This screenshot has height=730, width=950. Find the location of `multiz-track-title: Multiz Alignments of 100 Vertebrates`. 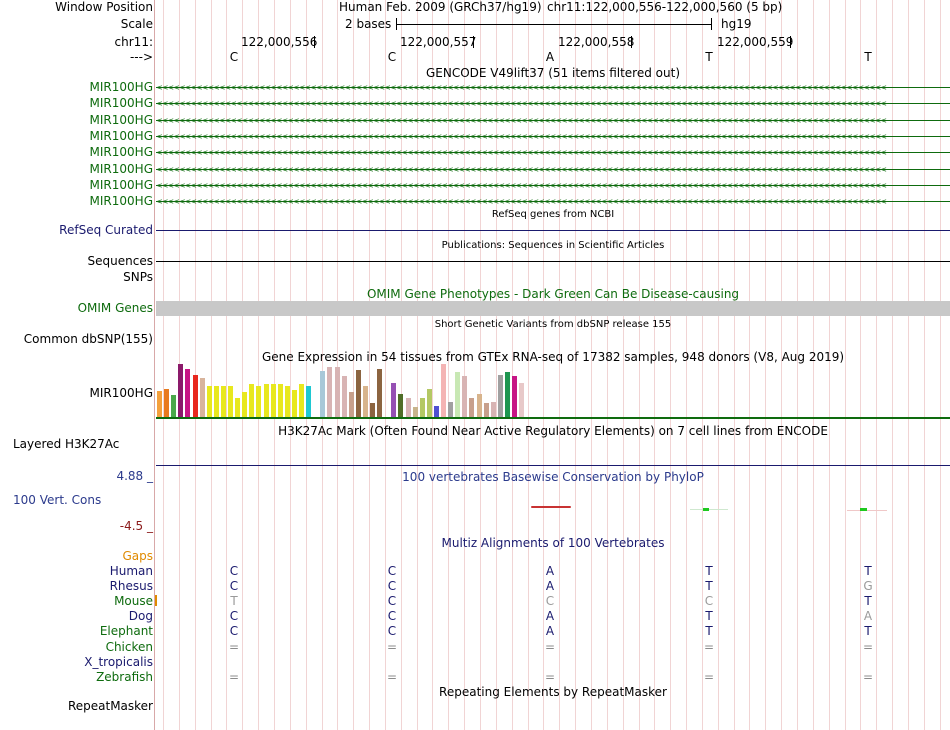

multiz-track-title: Multiz Alignments of 100 Vertebrates is located at coordinates (553, 543).